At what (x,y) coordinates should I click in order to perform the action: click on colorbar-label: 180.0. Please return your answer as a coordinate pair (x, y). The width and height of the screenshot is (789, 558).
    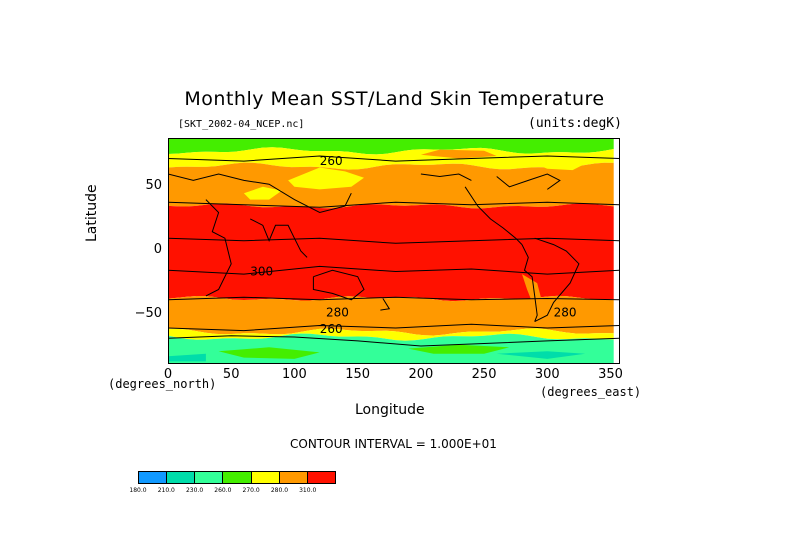
    Looking at the image, I should click on (138, 490).